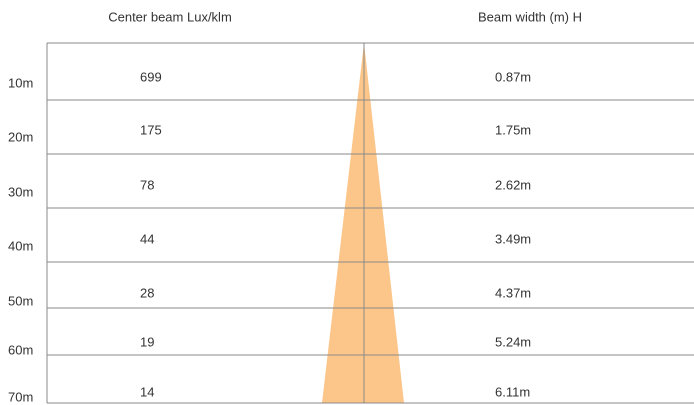  What do you see at coordinates (147, 341) in the screenshot?
I see `lux-value: 19` at bounding box center [147, 341].